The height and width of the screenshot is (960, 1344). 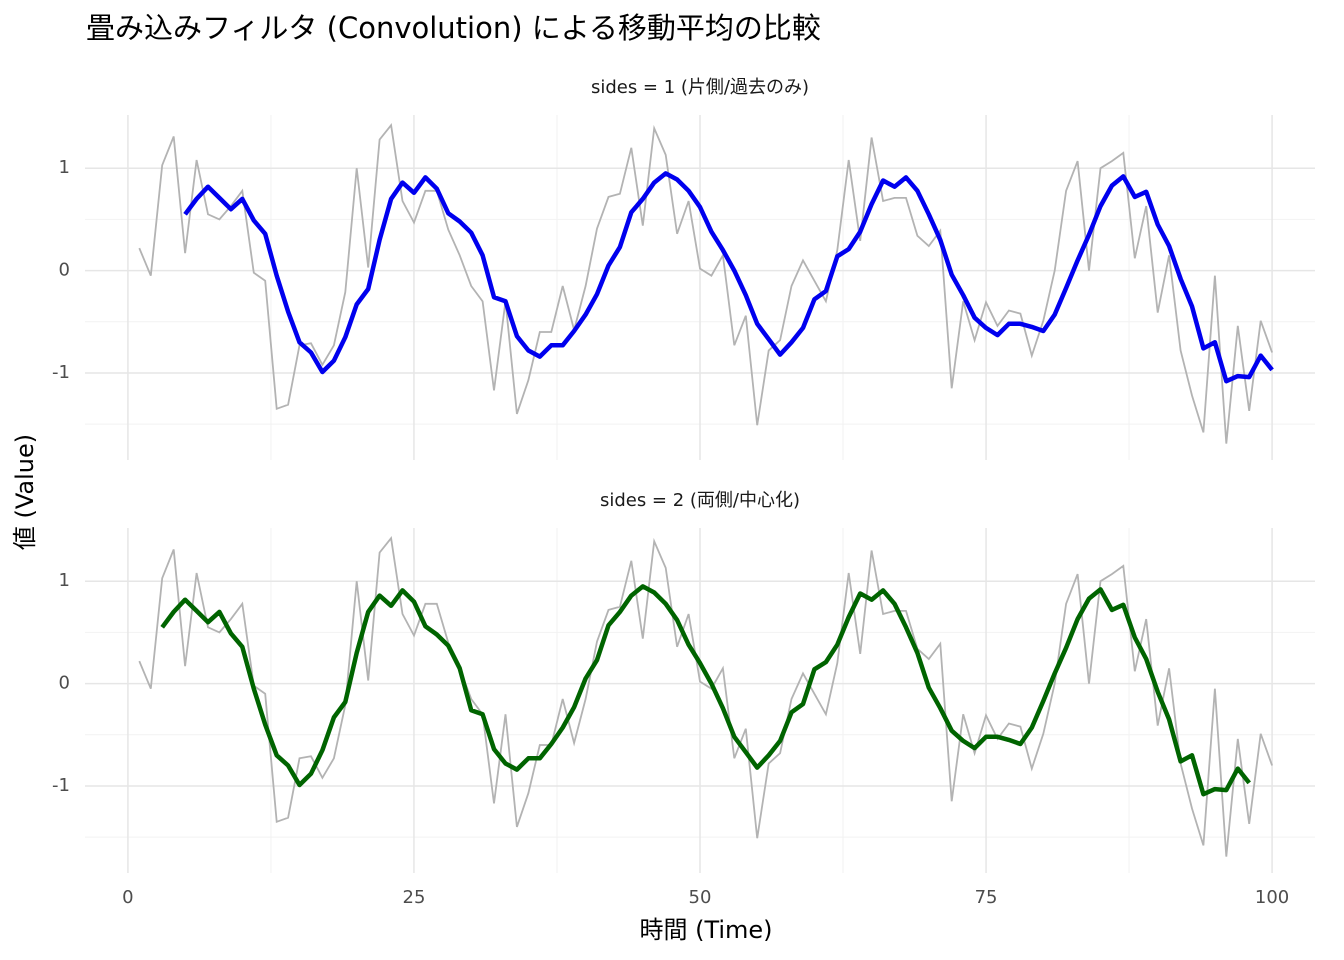 What do you see at coordinates (414, 897) in the screenshot?
I see `x-tick-label: 25` at bounding box center [414, 897].